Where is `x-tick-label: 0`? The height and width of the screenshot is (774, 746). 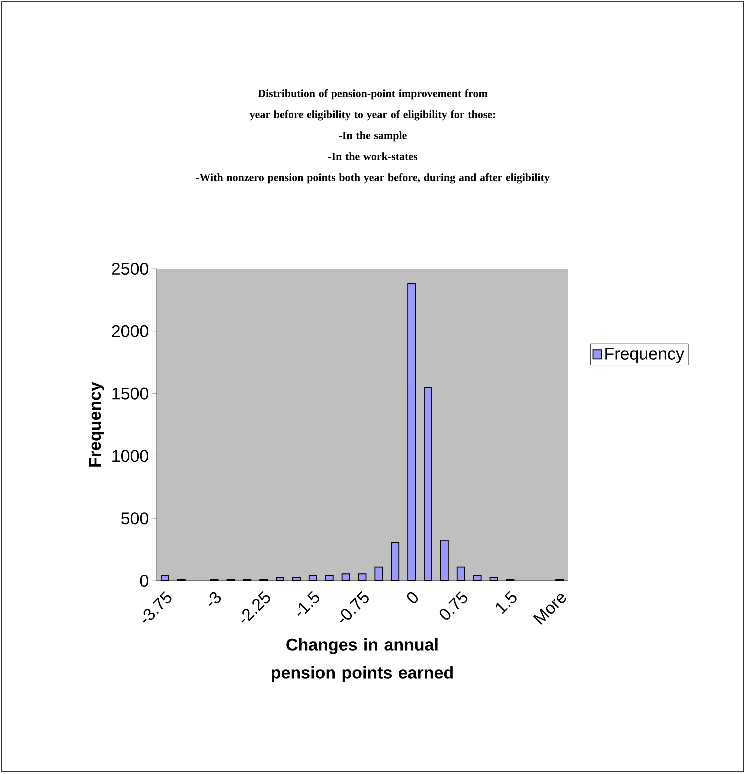 x-tick-label: 0 is located at coordinates (412, 598).